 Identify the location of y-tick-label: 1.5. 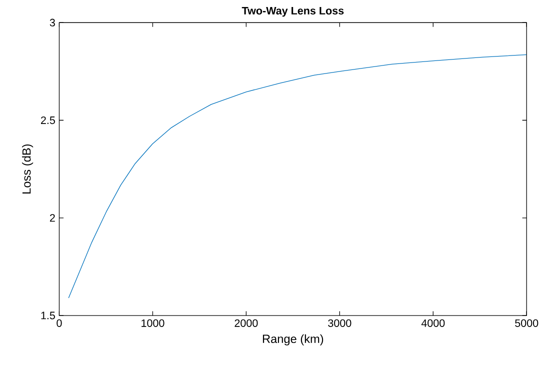
(48, 316).